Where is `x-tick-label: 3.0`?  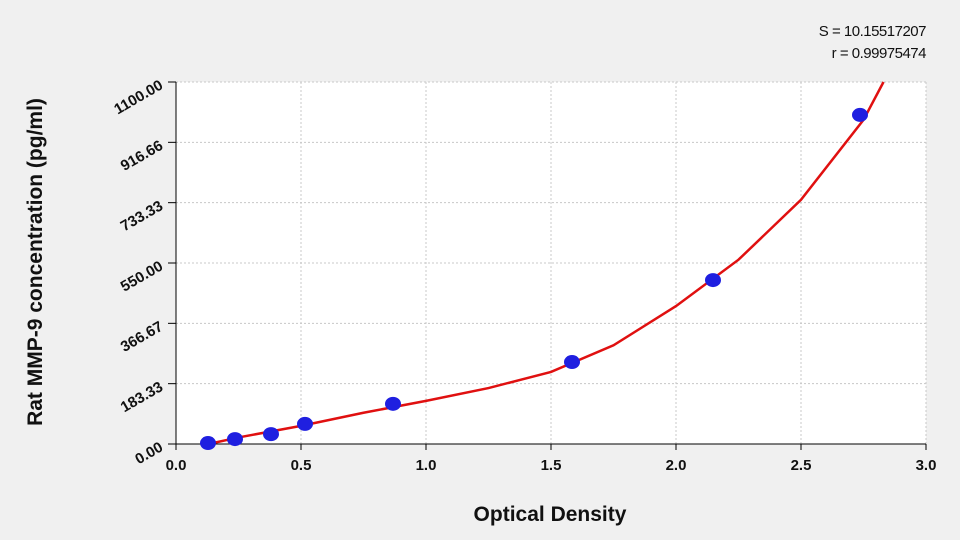
x-tick-label: 3.0 is located at coordinates (926, 465).